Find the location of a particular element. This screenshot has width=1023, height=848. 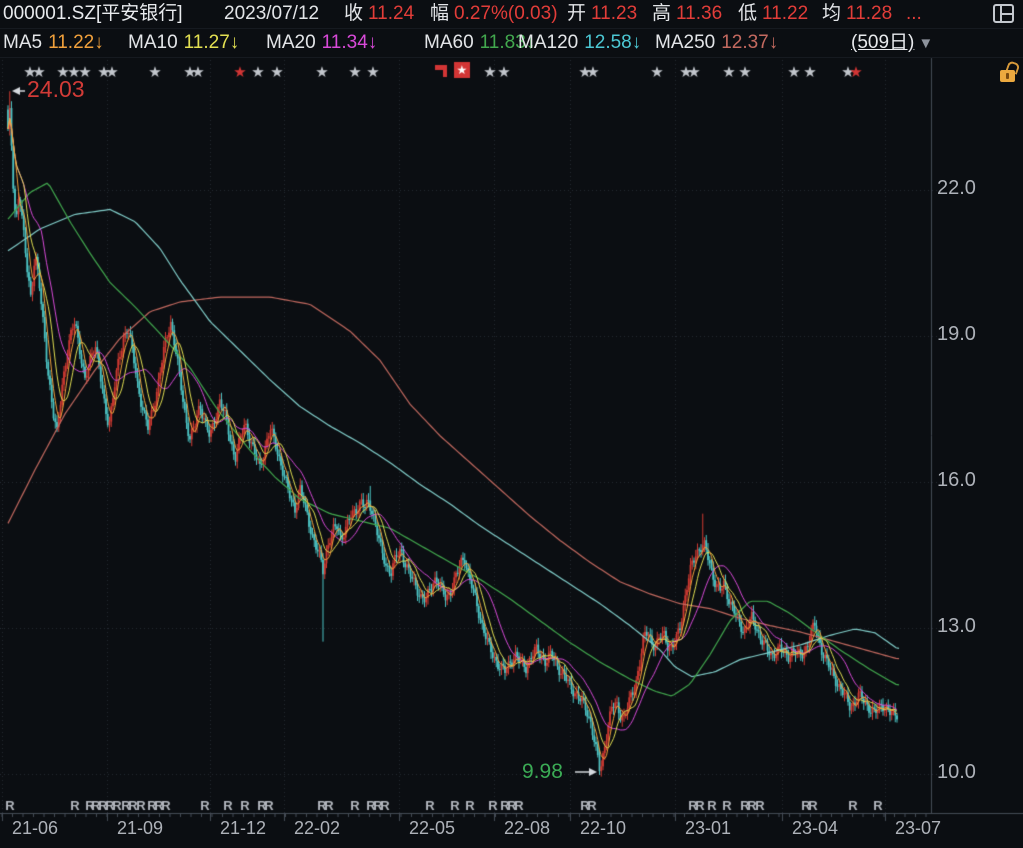

chevron-down-icon: ▼ is located at coordinates (926, 43).